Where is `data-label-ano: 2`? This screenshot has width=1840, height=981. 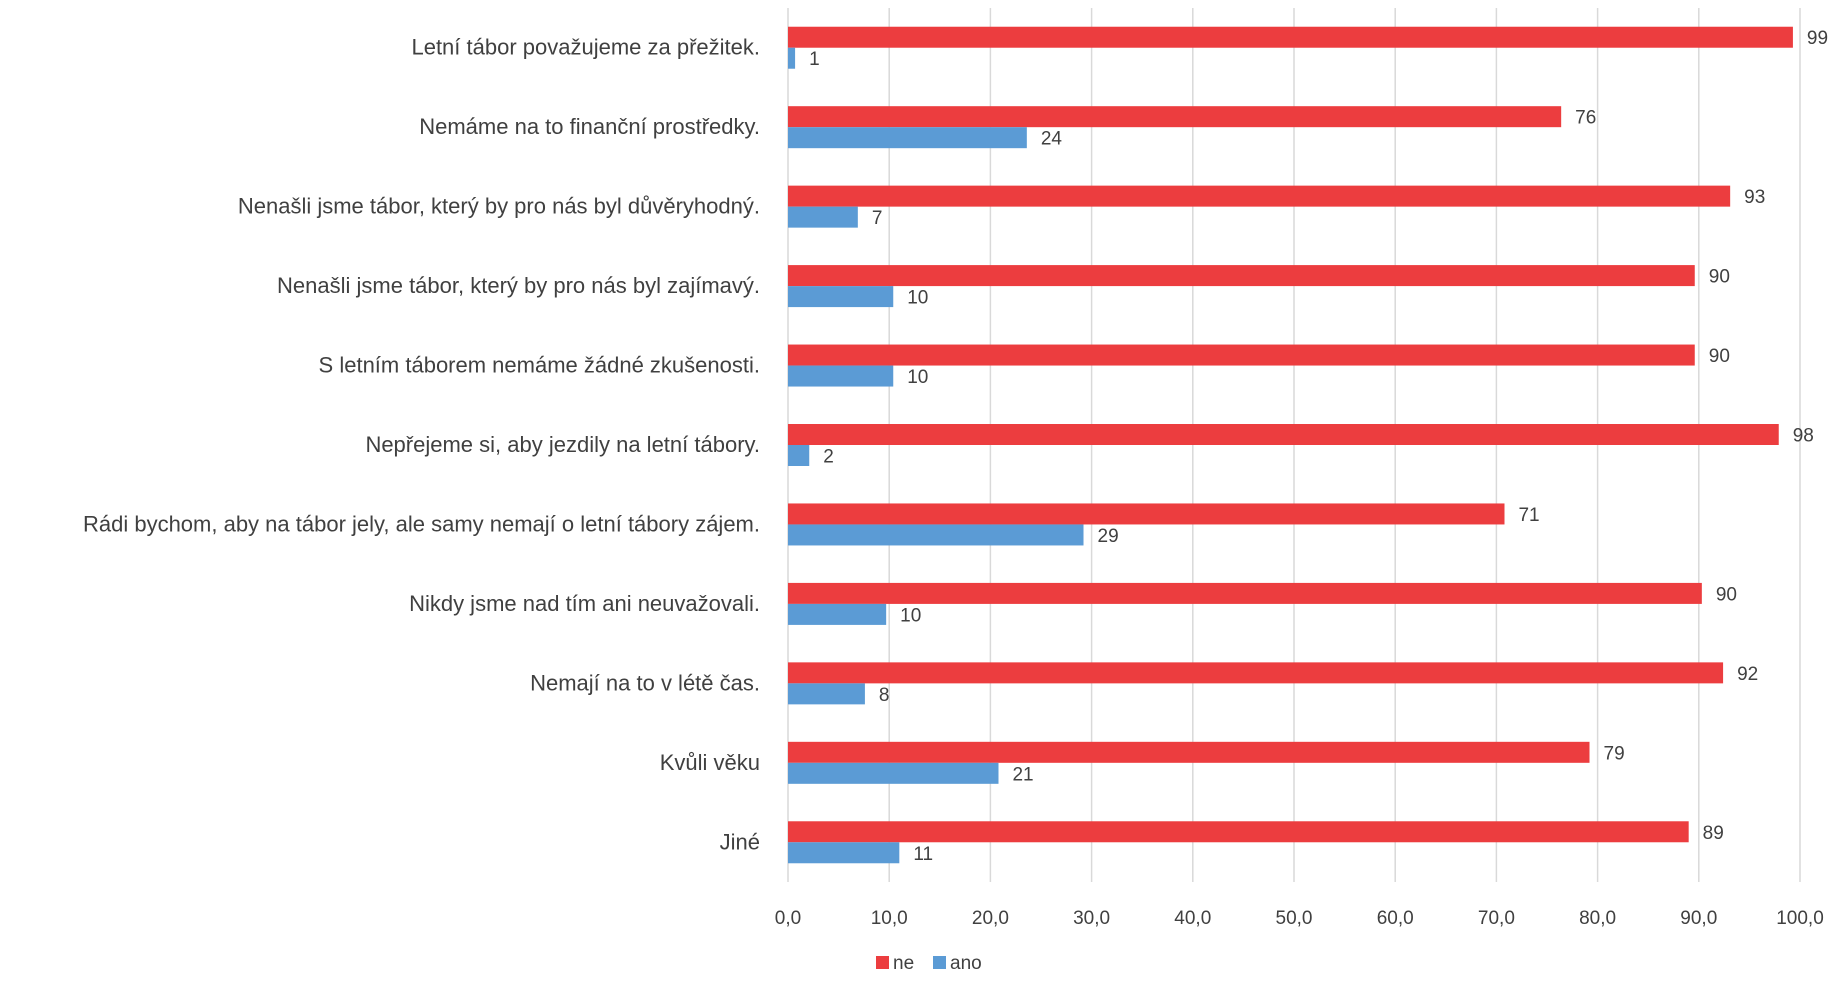 data-label-ano: 2 is located at coordinates (828, 457).